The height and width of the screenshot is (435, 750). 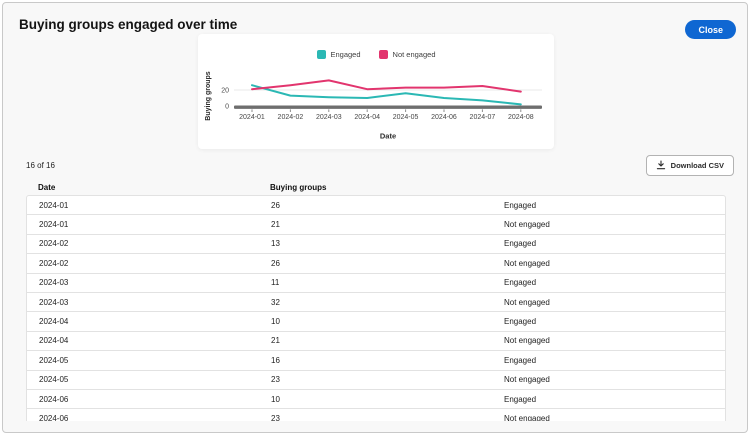 I want to click on table-row: 2024-04 10 Engaged, so click(x=376, y=322).